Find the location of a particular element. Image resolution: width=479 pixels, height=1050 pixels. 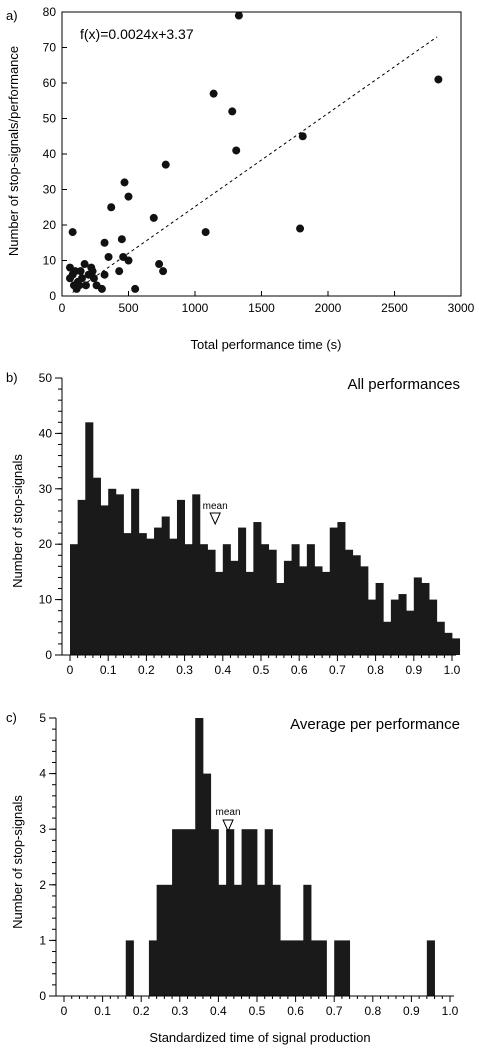

x-tick-label: 0.2 is located at coordinates (141, 1011).